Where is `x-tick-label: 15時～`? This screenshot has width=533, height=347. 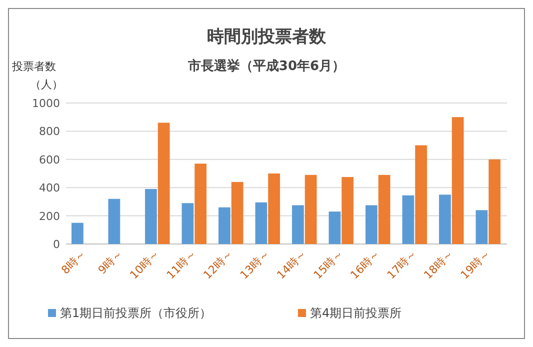
x-tick-label: 15時～ is located at coordinates (328, 264).